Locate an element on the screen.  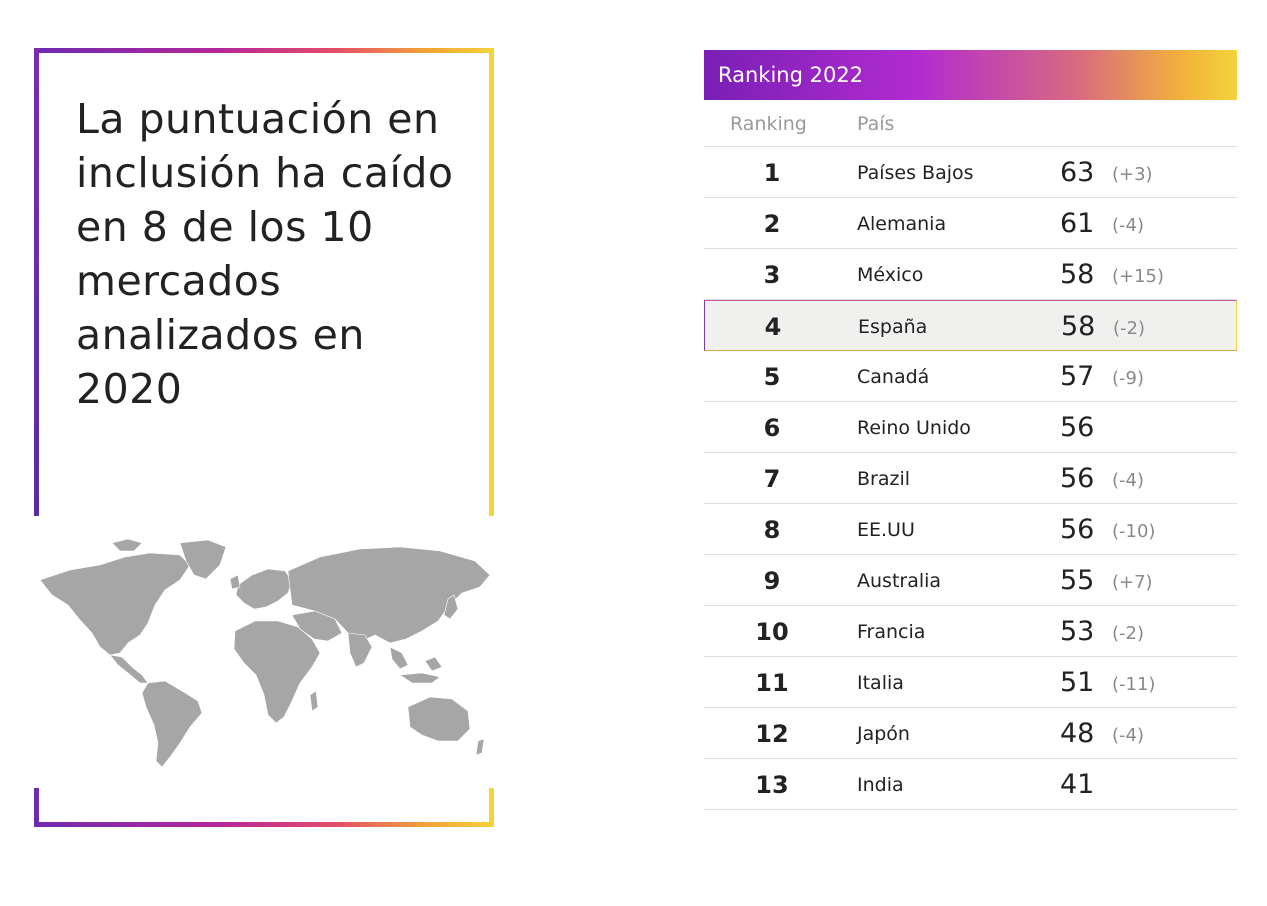
row-country: Australia is located at coordinates (899, 581).